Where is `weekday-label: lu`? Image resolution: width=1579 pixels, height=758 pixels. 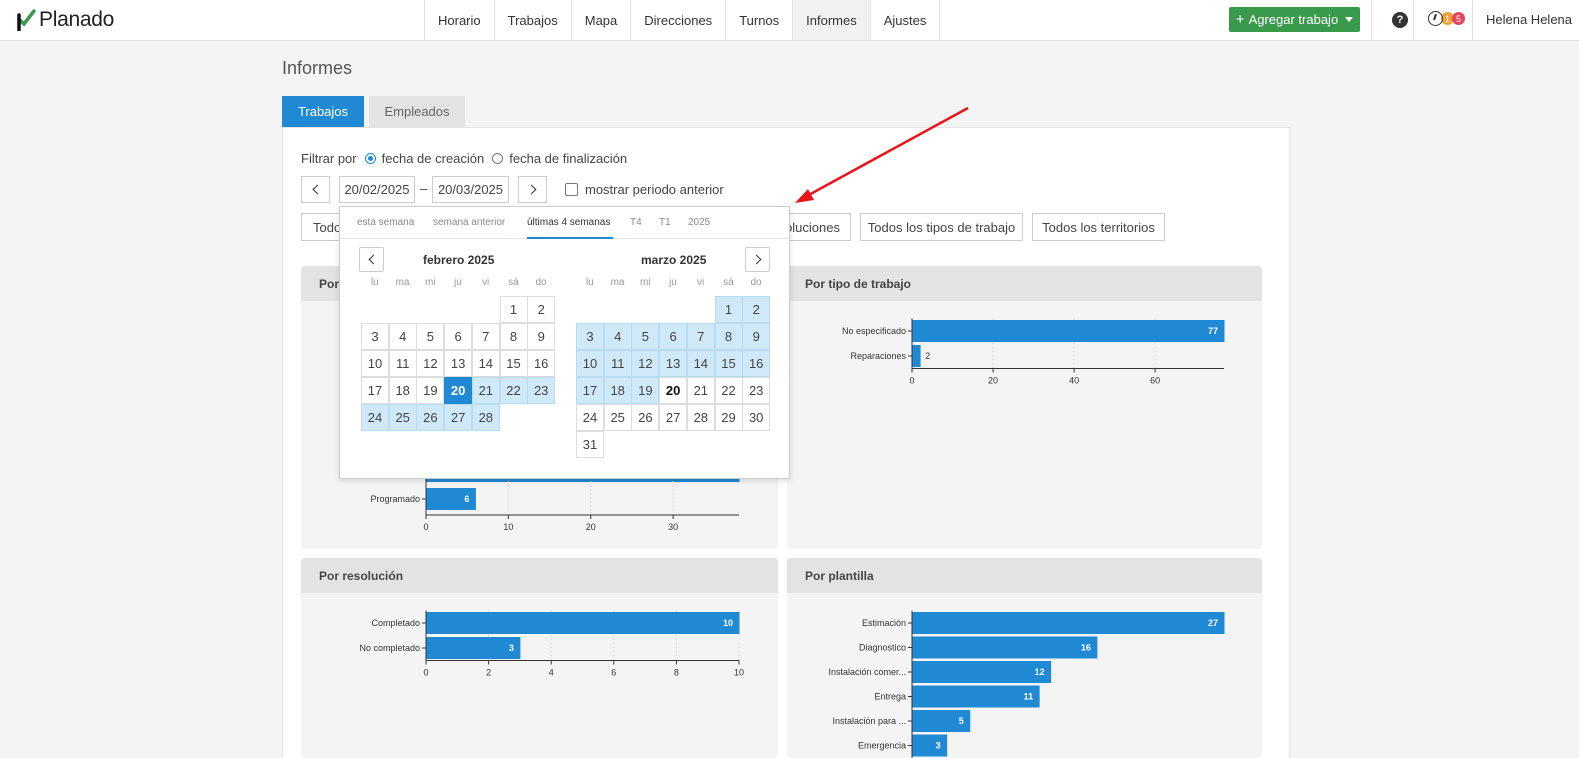
weekday-label: lu is located at coordinates (374, 282).